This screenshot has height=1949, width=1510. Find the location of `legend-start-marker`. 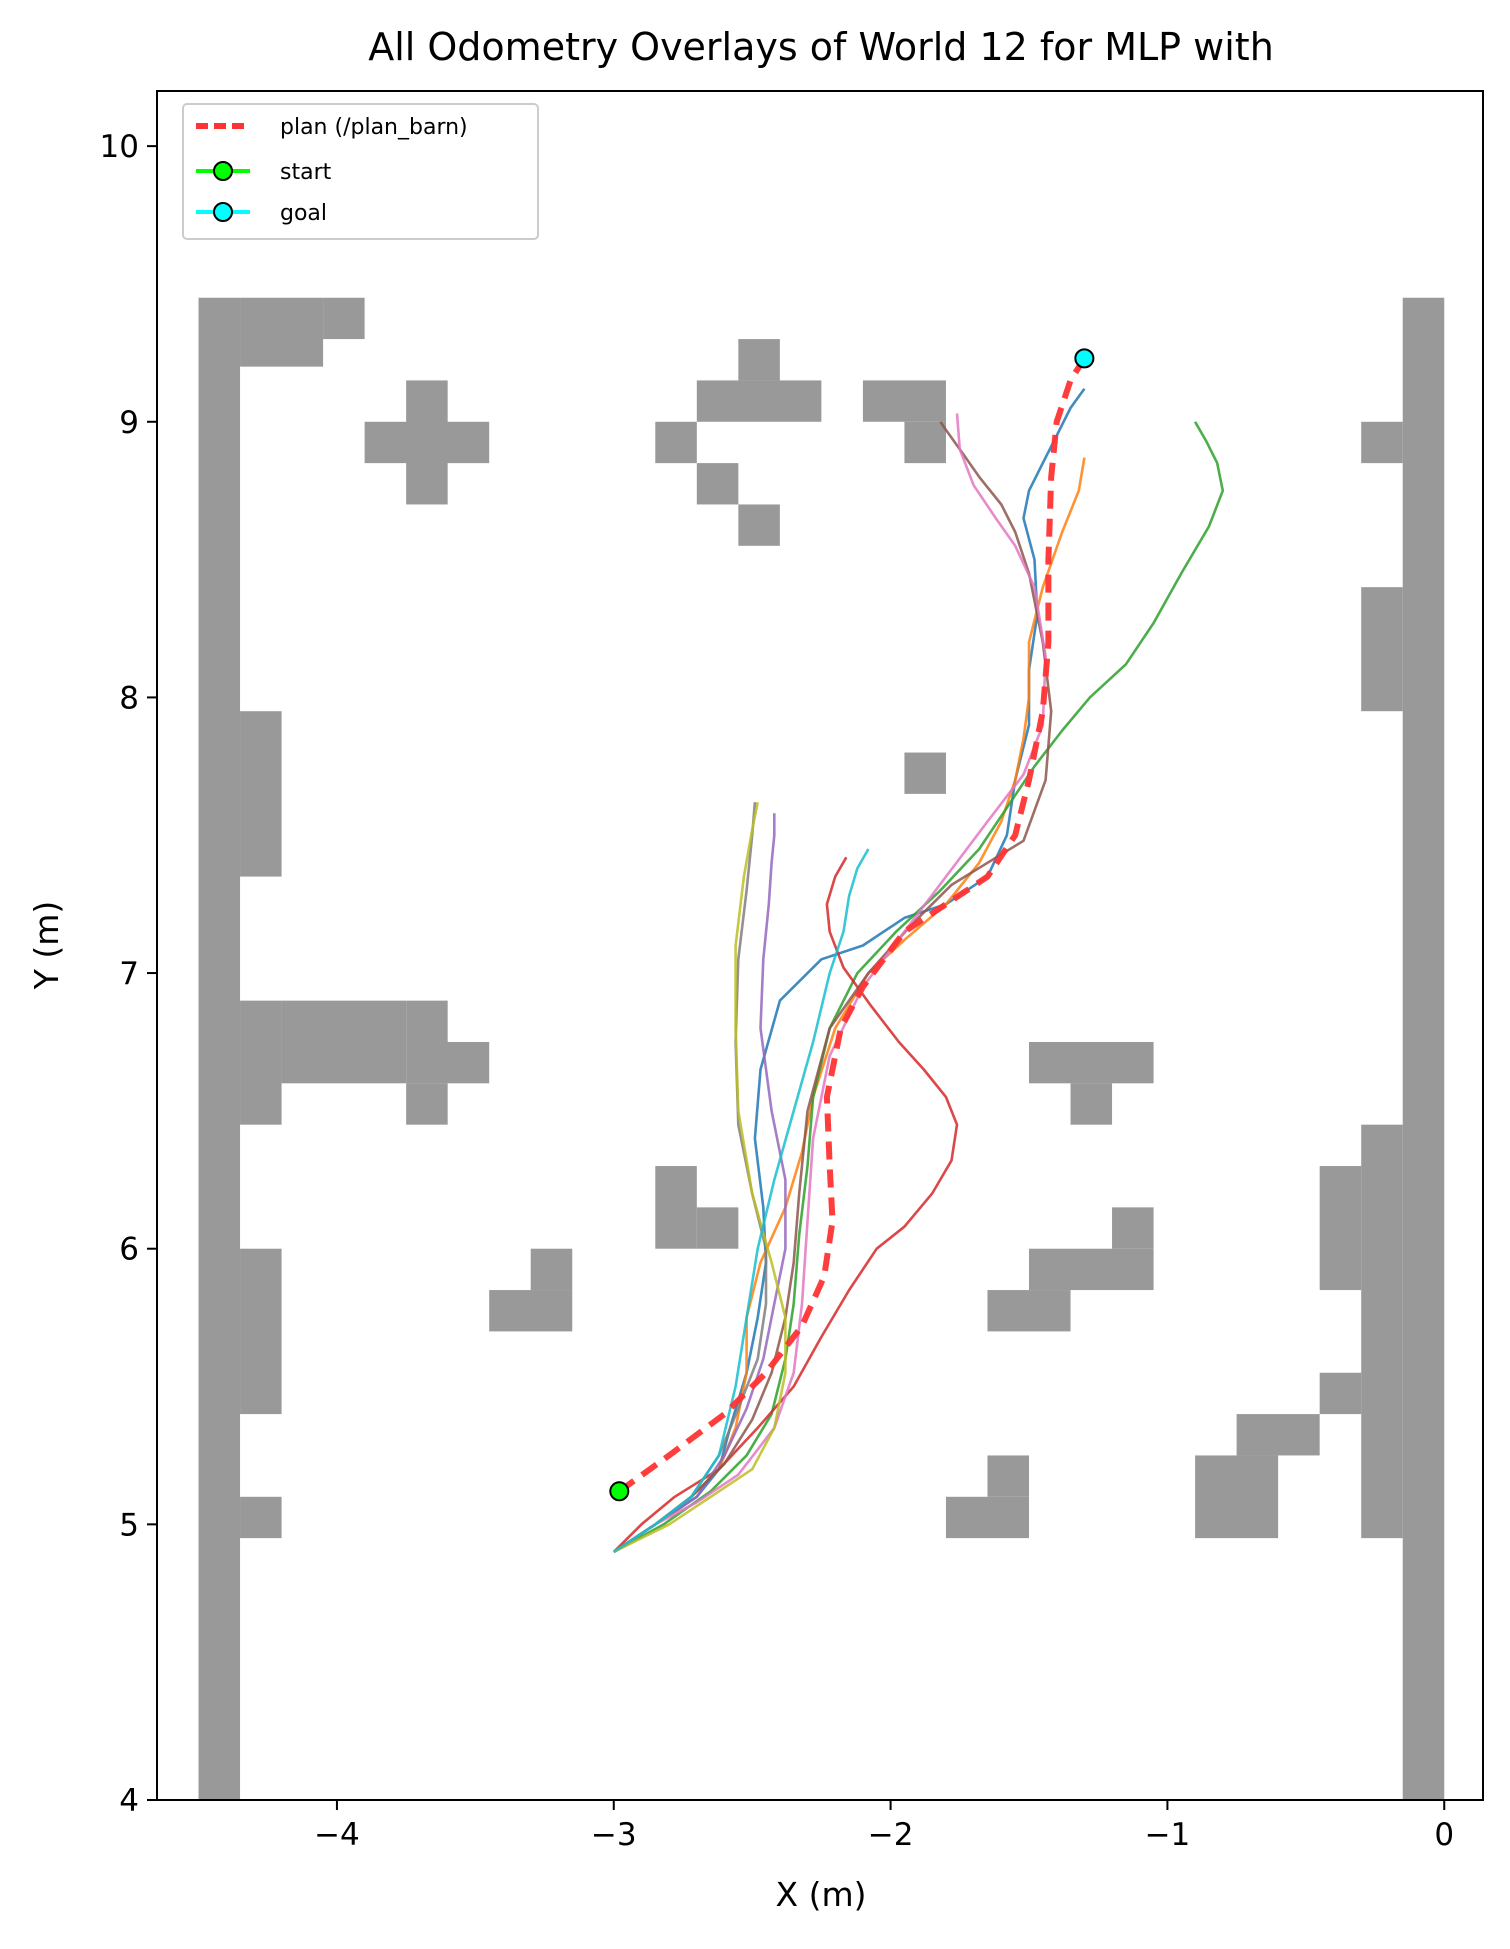

legend-start-marker is located at coordinates (223, 171).